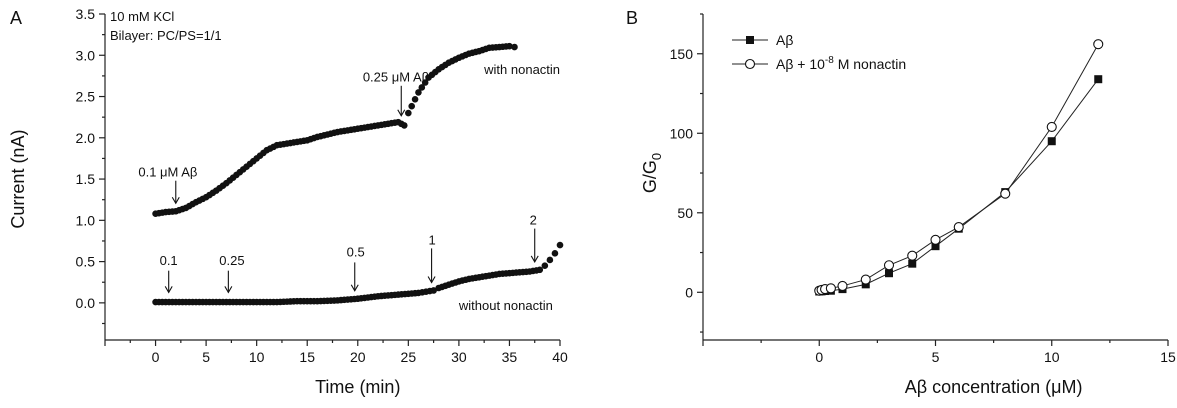 The image size is (1177, 408). What do you see at coordinates (994, 387) in the screenshot?
I see `panel-b-x-axis-title: Aβ concentration (μM)` at bounding box center [994, 387].